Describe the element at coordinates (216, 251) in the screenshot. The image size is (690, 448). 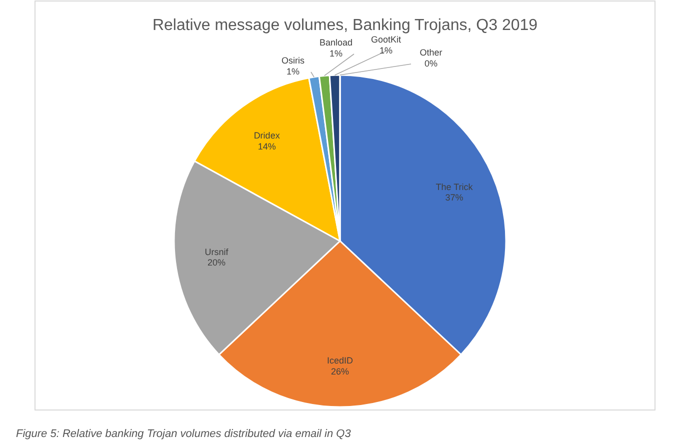
I see `slice-label: Ursnif` at that location.